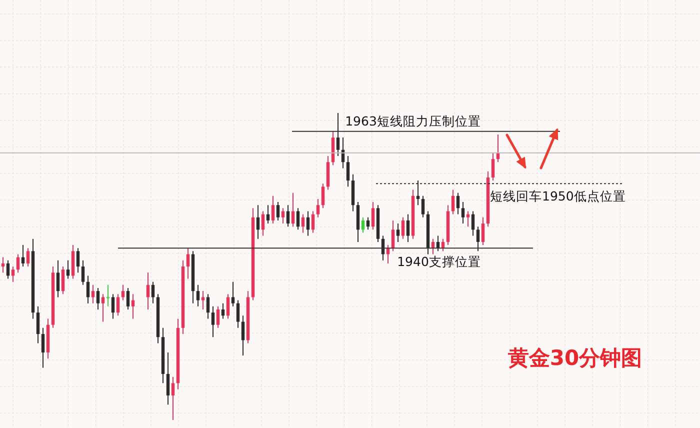  I want to click on title: 黄金30分钟图, so click(575, 358).